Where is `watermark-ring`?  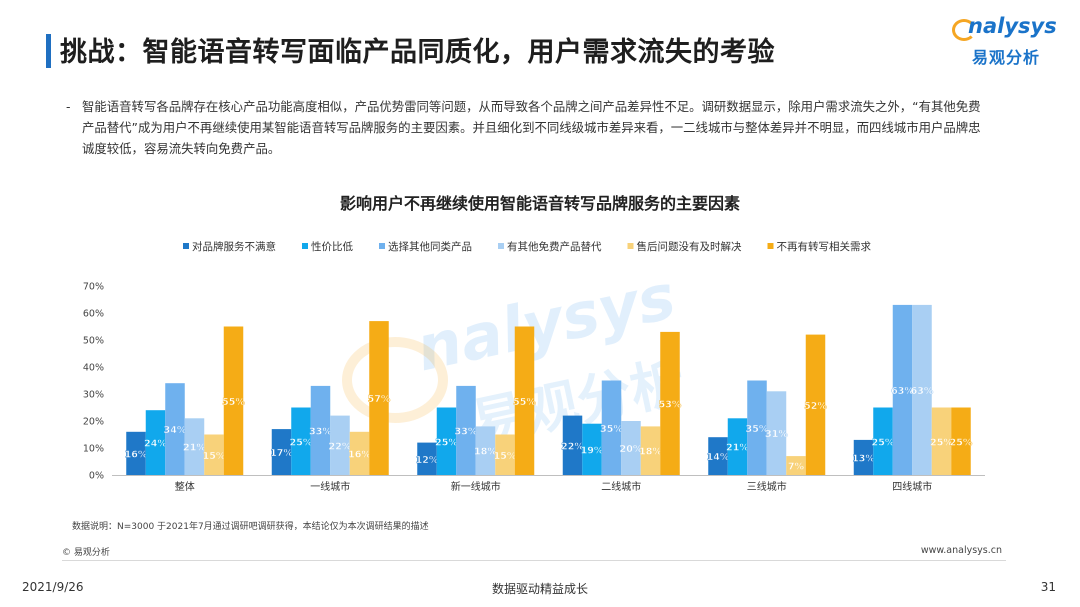 watermark-ring is located at coordinates (395, 380).